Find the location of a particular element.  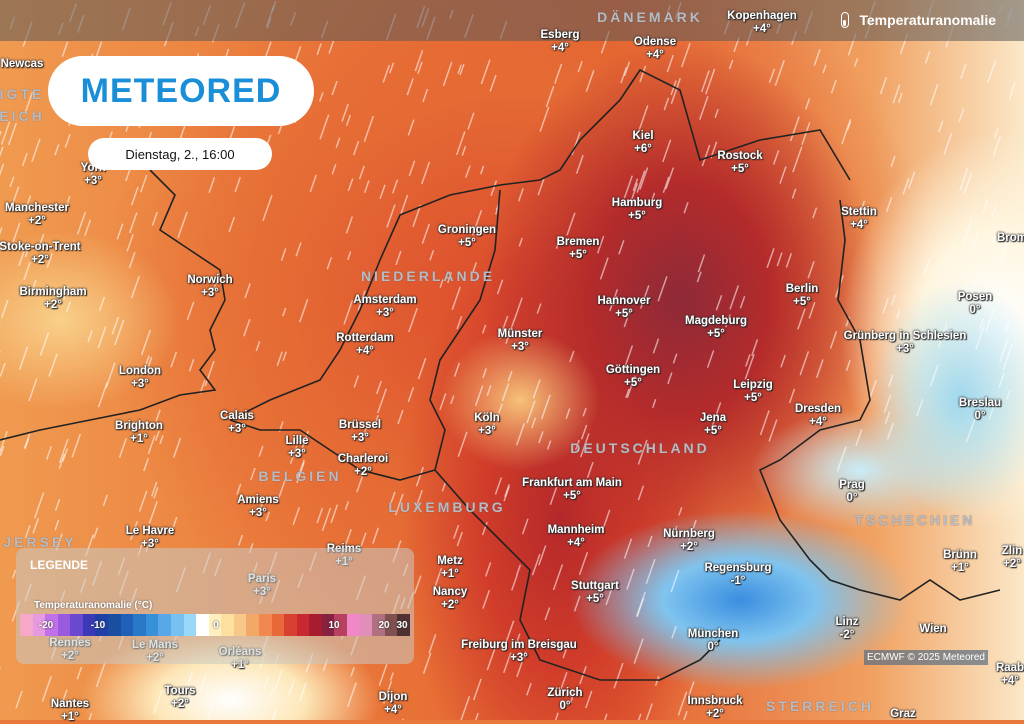

city-label: Hannover+5° is located at coordinates (623, 308).